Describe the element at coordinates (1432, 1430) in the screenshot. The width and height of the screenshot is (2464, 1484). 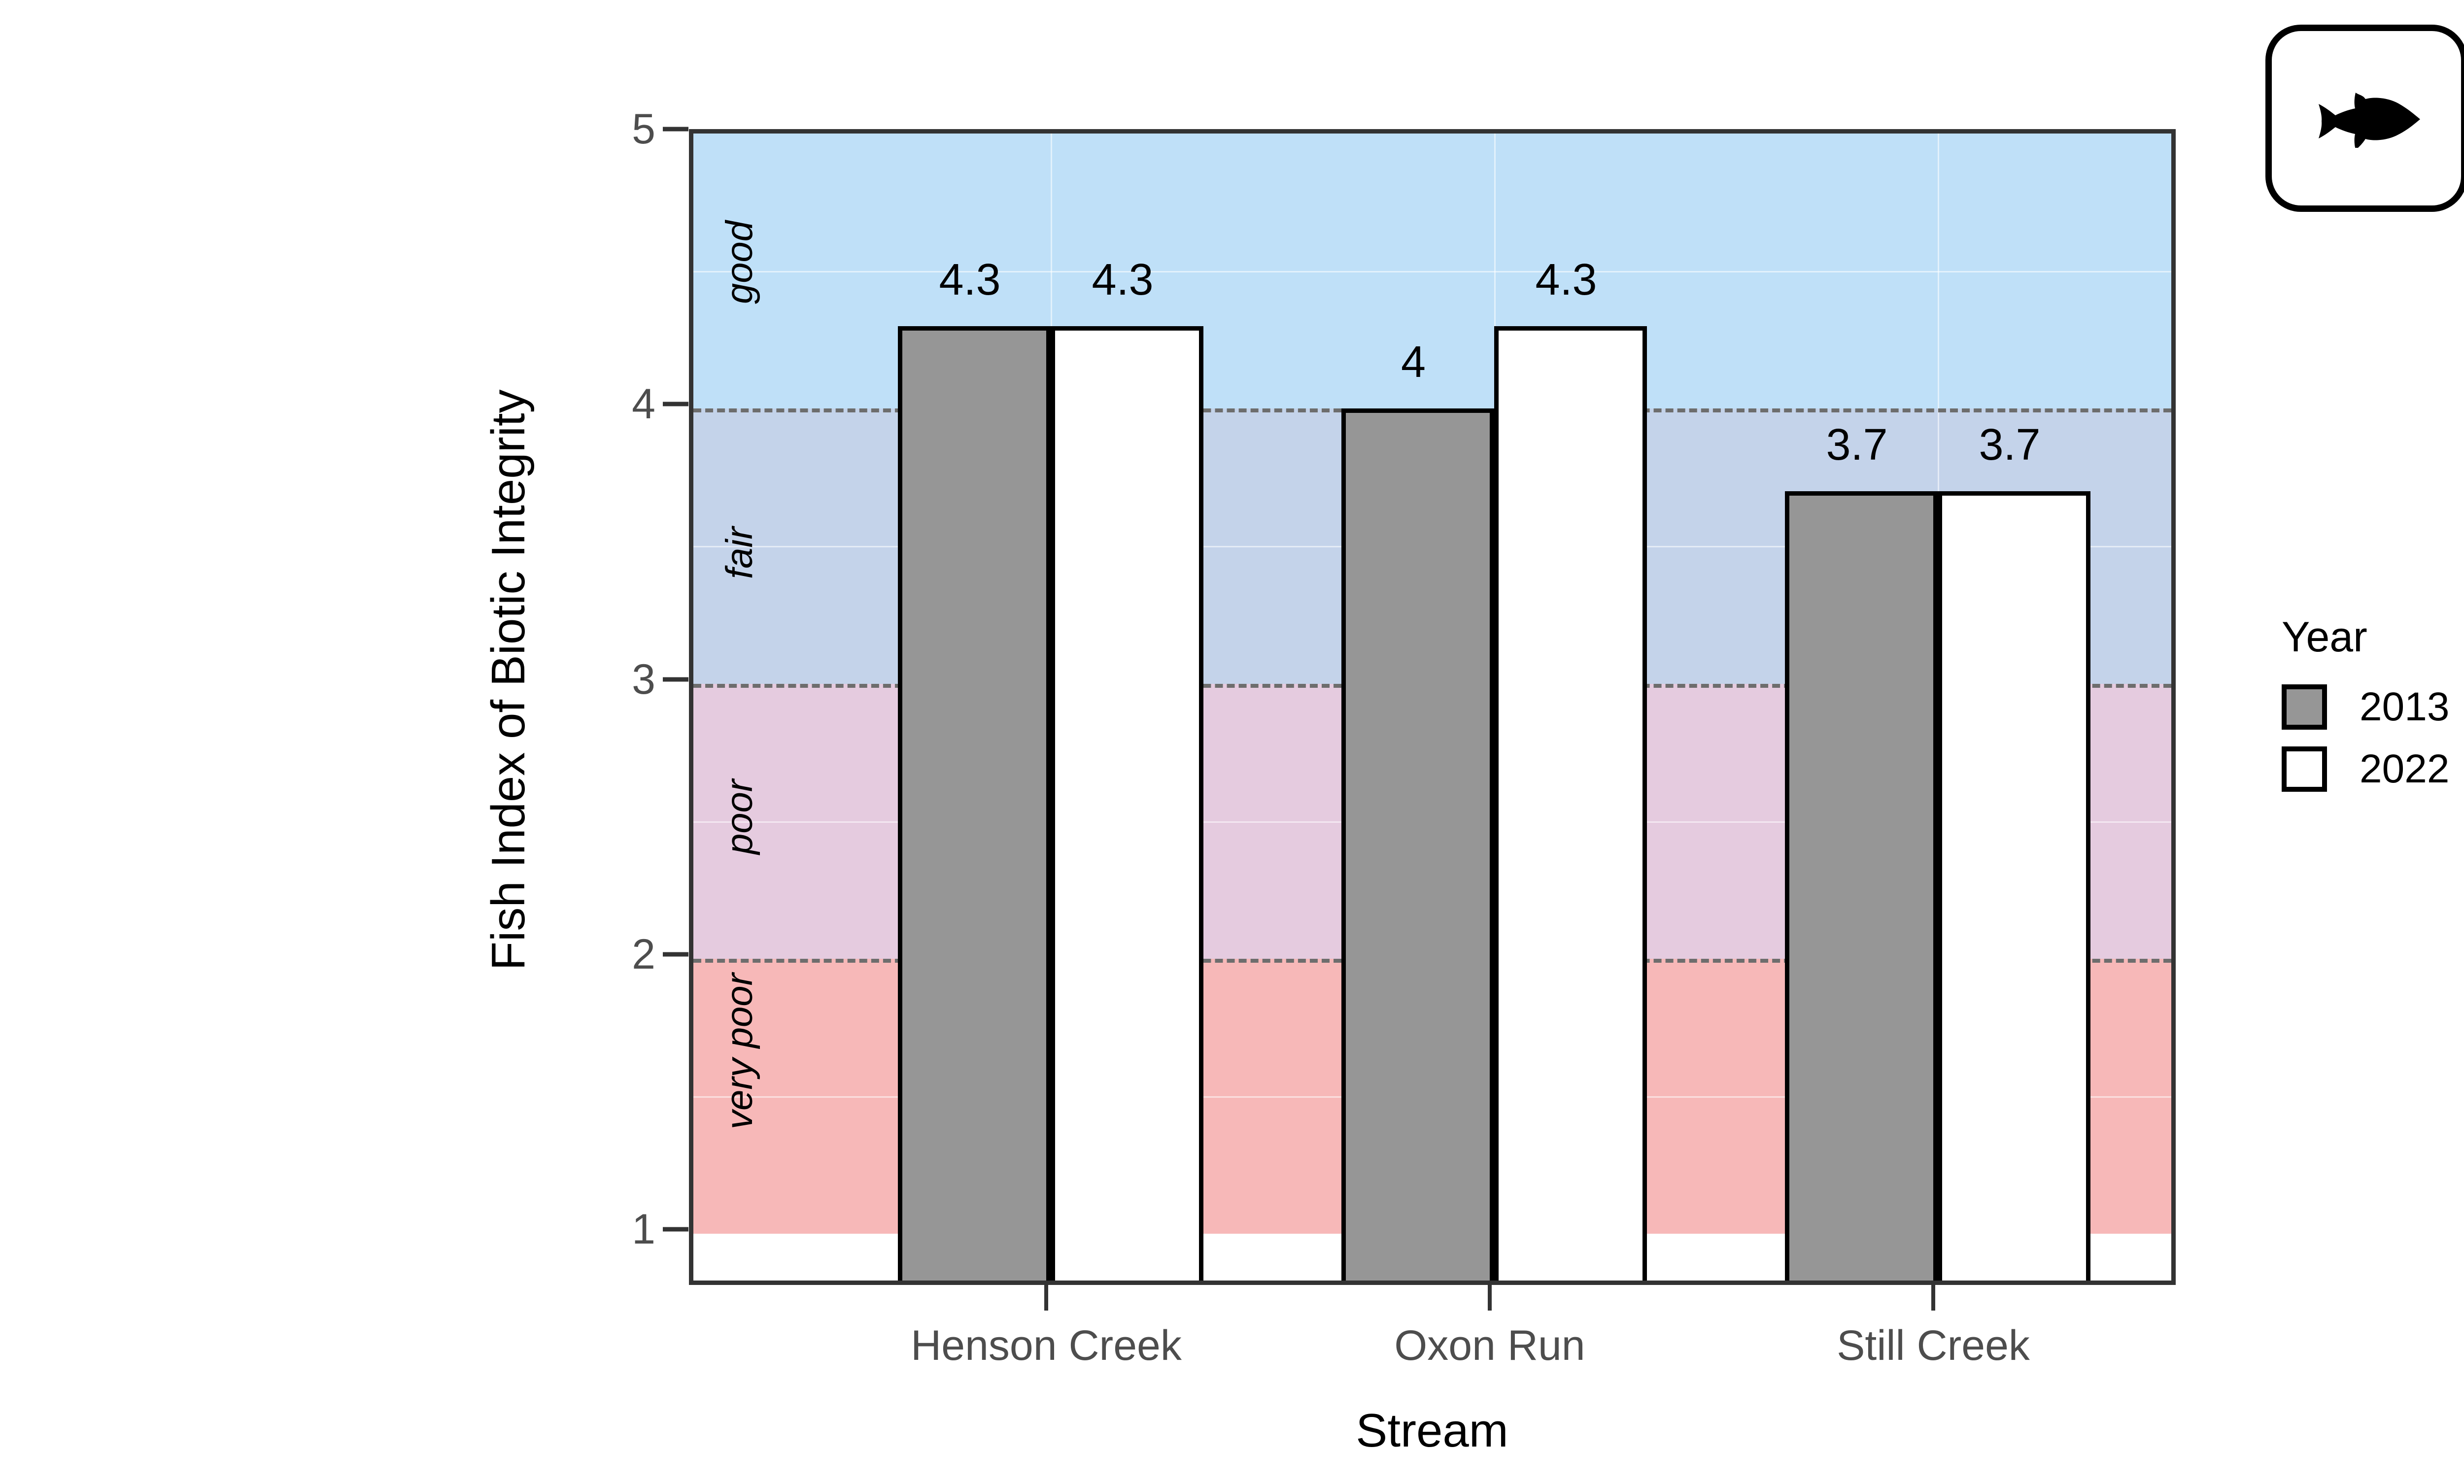
I see `x-axis-title: Stream` at that location.